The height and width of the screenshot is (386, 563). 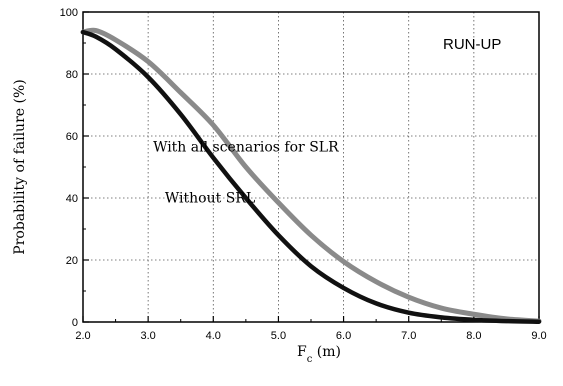 I want to click on x-tick-label: 2.0, so click(x=82, y=336).